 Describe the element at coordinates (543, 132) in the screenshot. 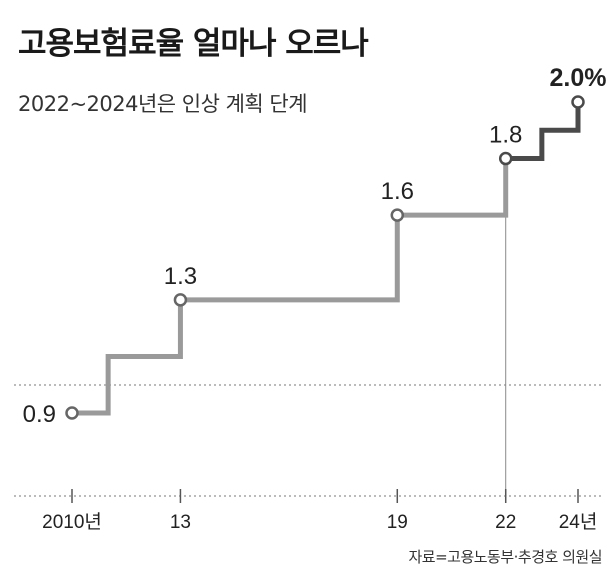

I see `series-line-planned` at that location.